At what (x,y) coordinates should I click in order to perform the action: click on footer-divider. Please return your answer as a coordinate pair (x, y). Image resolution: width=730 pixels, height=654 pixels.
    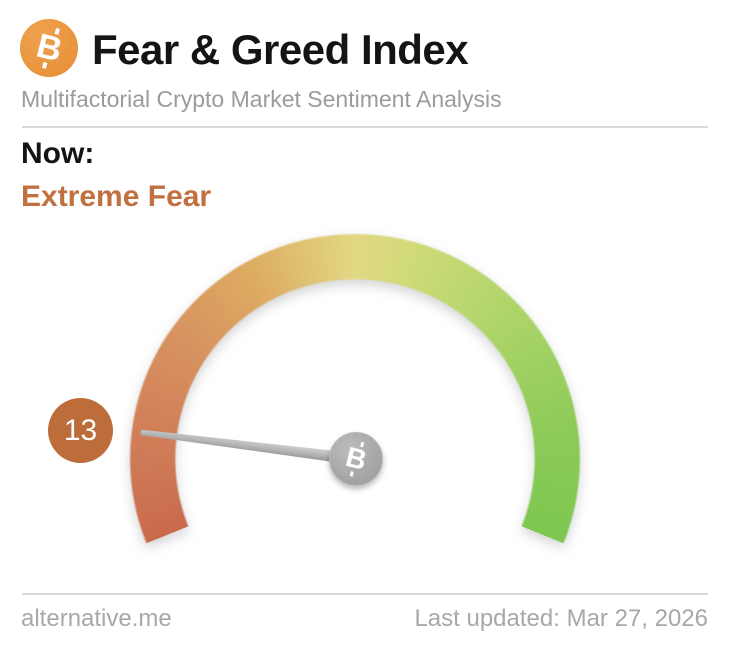
    Looking at the image, I should click on (365, 594).